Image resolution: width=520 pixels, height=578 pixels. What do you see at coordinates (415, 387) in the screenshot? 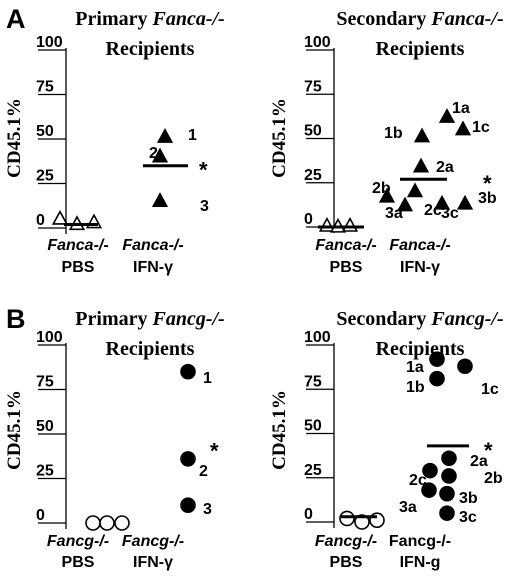
I see `point-label: 1b` at bounding box center [415, 387].